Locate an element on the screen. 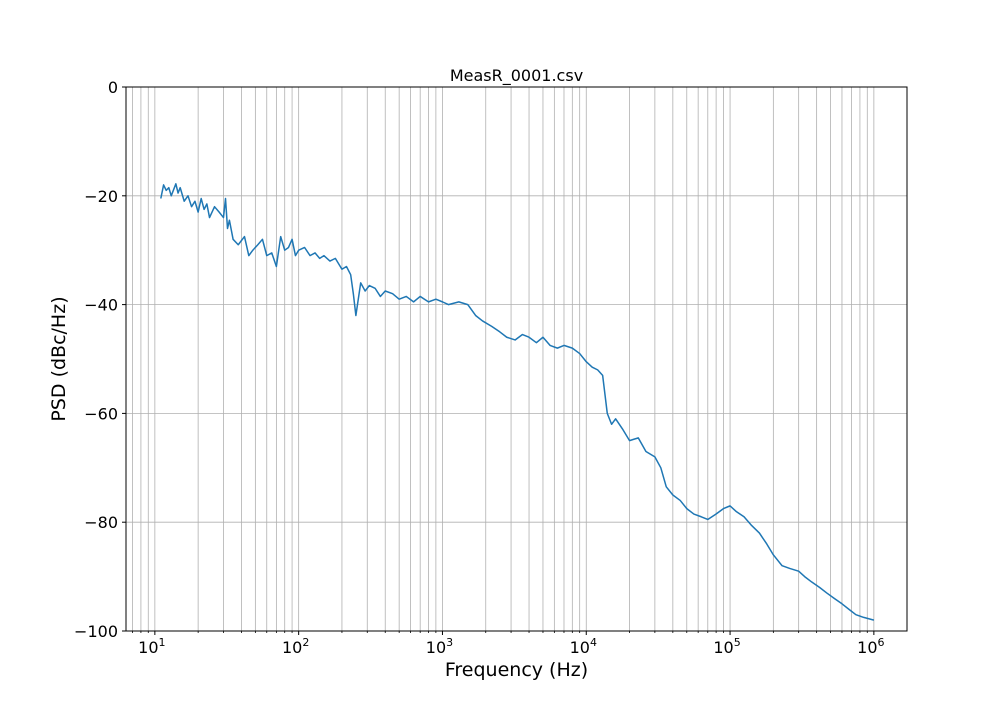 Image resolution: width=1008 pixels, height=720 pixels. x-tick-label: 10³ is located at coordinates (439, 646).